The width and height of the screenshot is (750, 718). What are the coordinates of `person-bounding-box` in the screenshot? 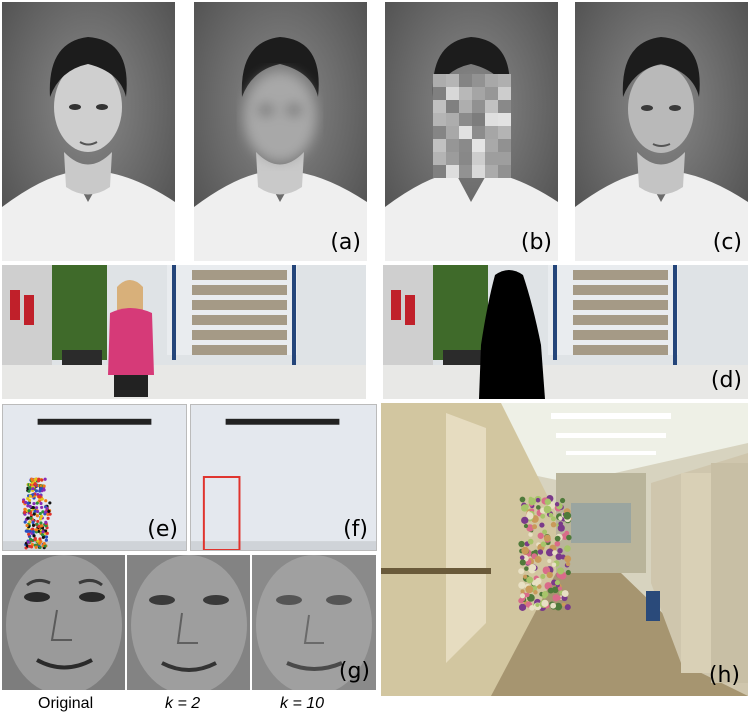 It's located at (221, 513).